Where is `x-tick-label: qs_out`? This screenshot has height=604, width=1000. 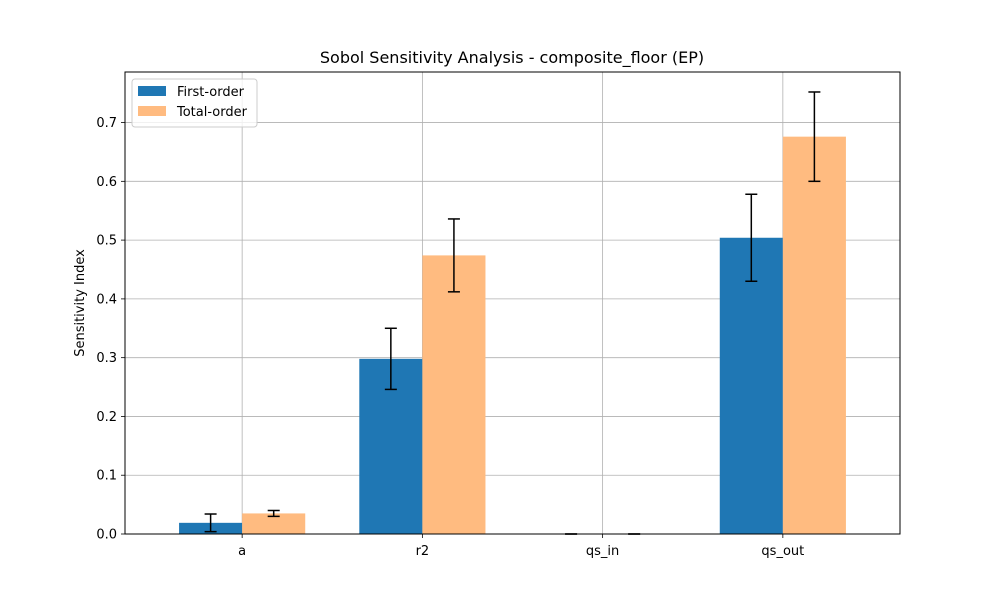
x-tick-label: qs_out is located at coordinates (782, 551).